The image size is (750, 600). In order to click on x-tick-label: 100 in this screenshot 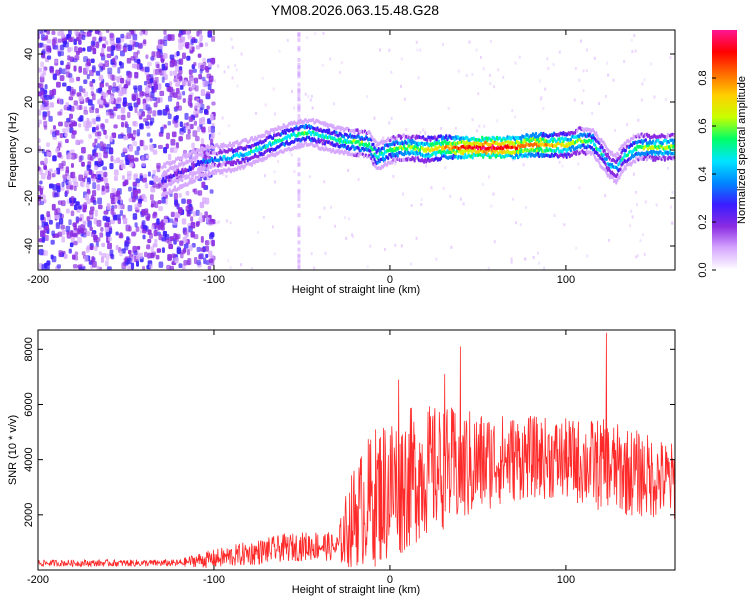, I will do `click(566, 280)`.